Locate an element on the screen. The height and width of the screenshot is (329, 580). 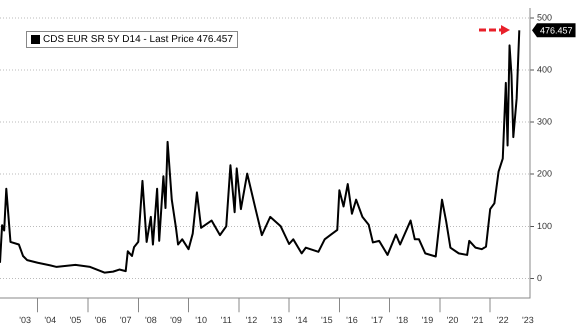
x-tick-label: '09 is located at coordinates (176, 320).